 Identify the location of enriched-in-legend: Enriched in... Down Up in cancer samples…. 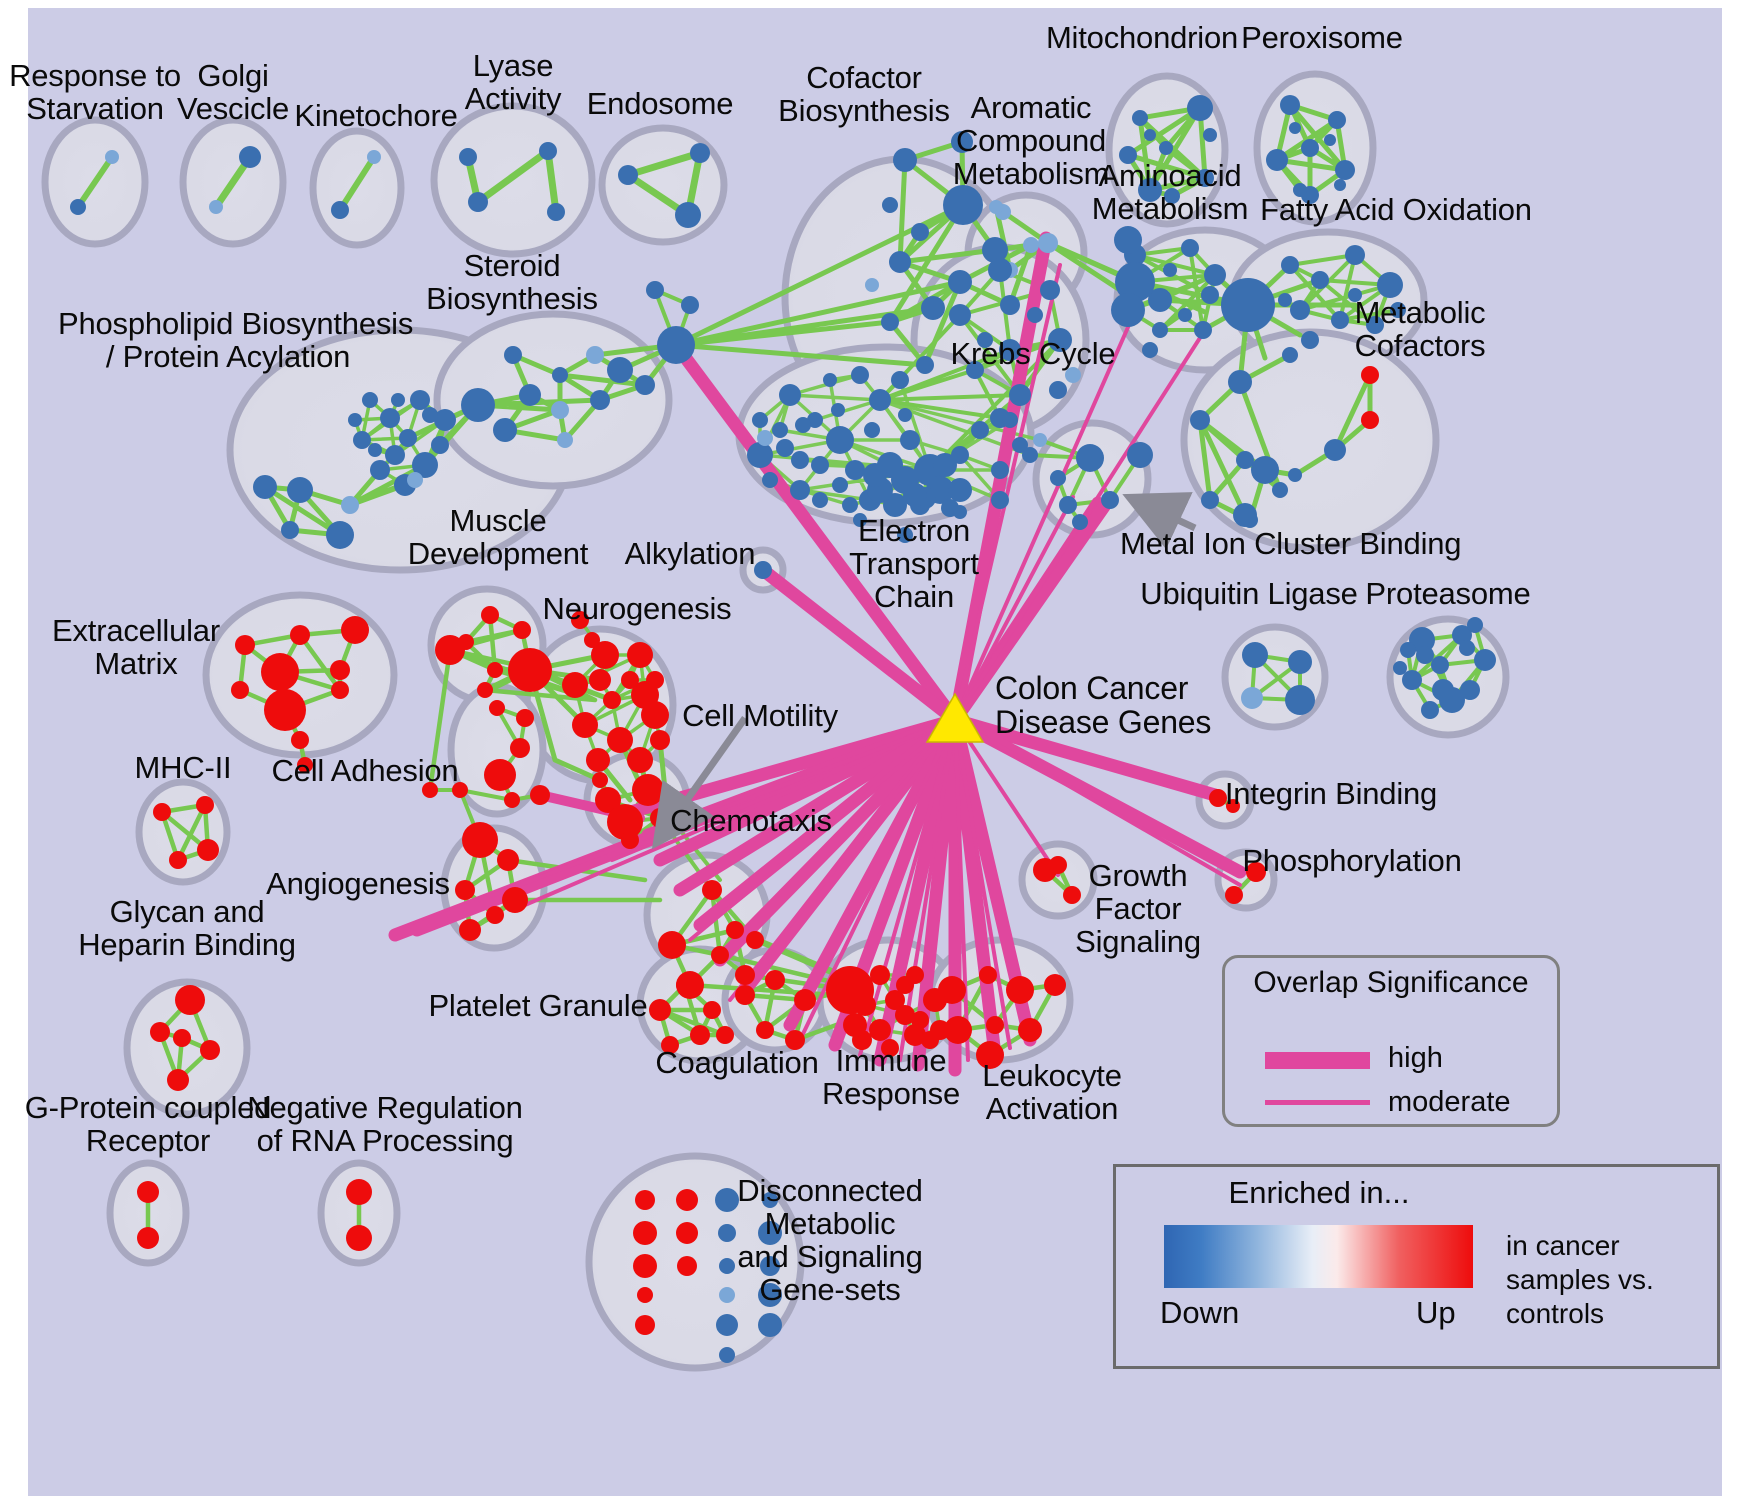
(1416, 1266).